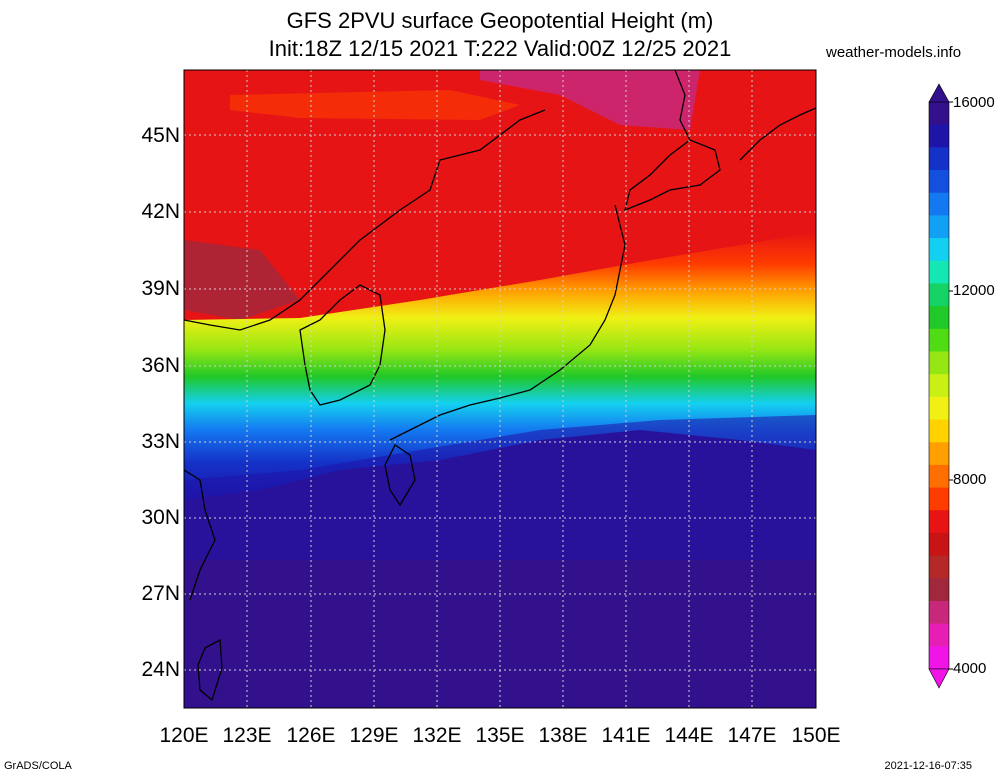 This screenshot has width=1000, height=779. I want to click on dark-blue-south-field, so click(500, 487).